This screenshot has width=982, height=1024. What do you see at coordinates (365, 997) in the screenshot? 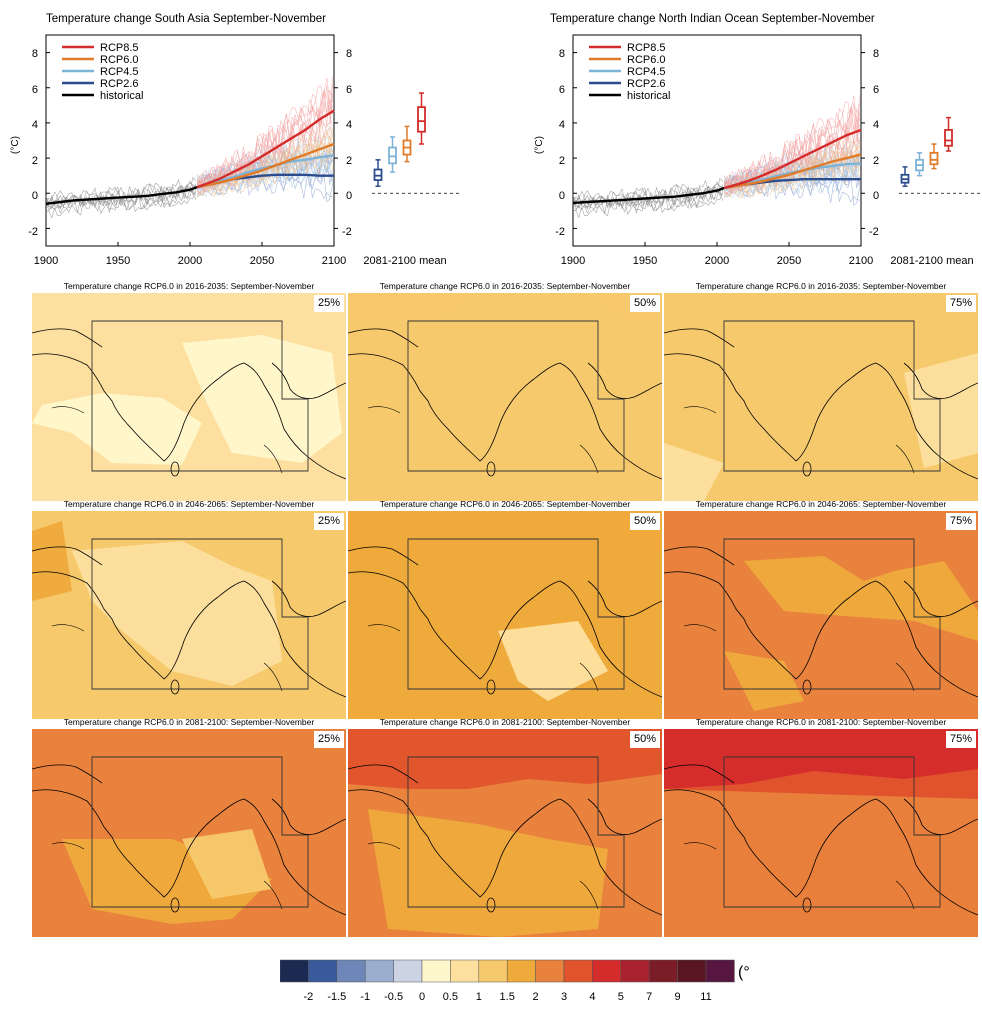
I see `colorbar-tick-label: -1` at bounding box center [365, 997].